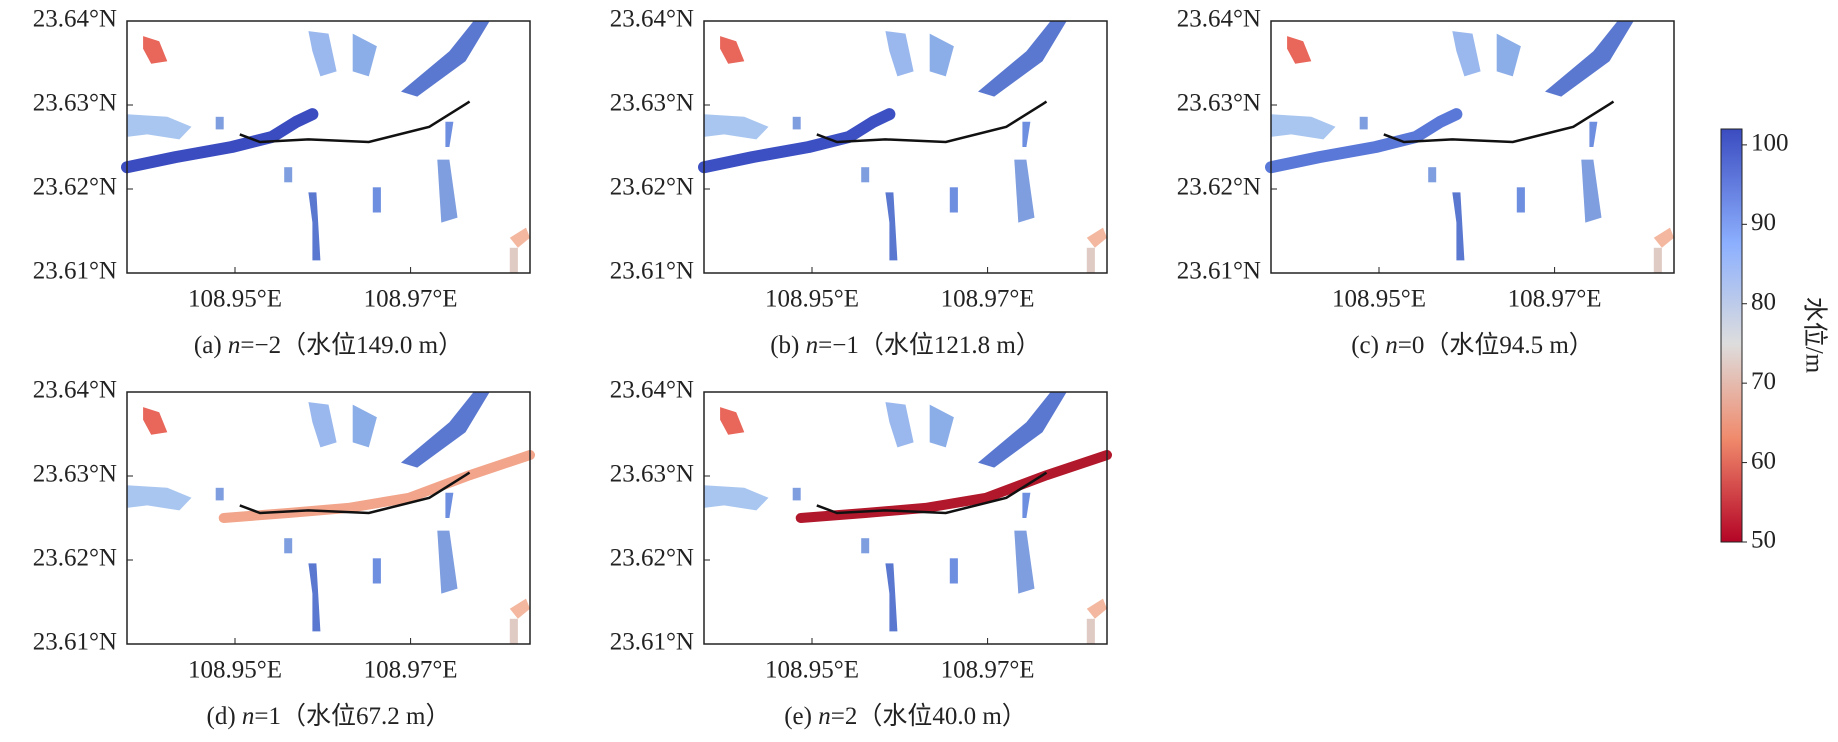  I want to click on caption-rest: =1（水位67.2 m）, so click(352, 716).